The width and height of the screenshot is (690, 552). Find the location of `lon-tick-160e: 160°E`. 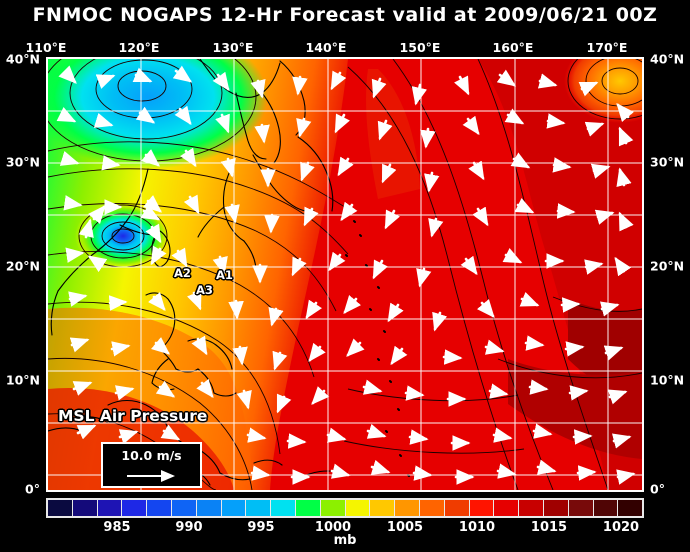

lon-tick-160e: 160°E is located at coordinates (513, 47).